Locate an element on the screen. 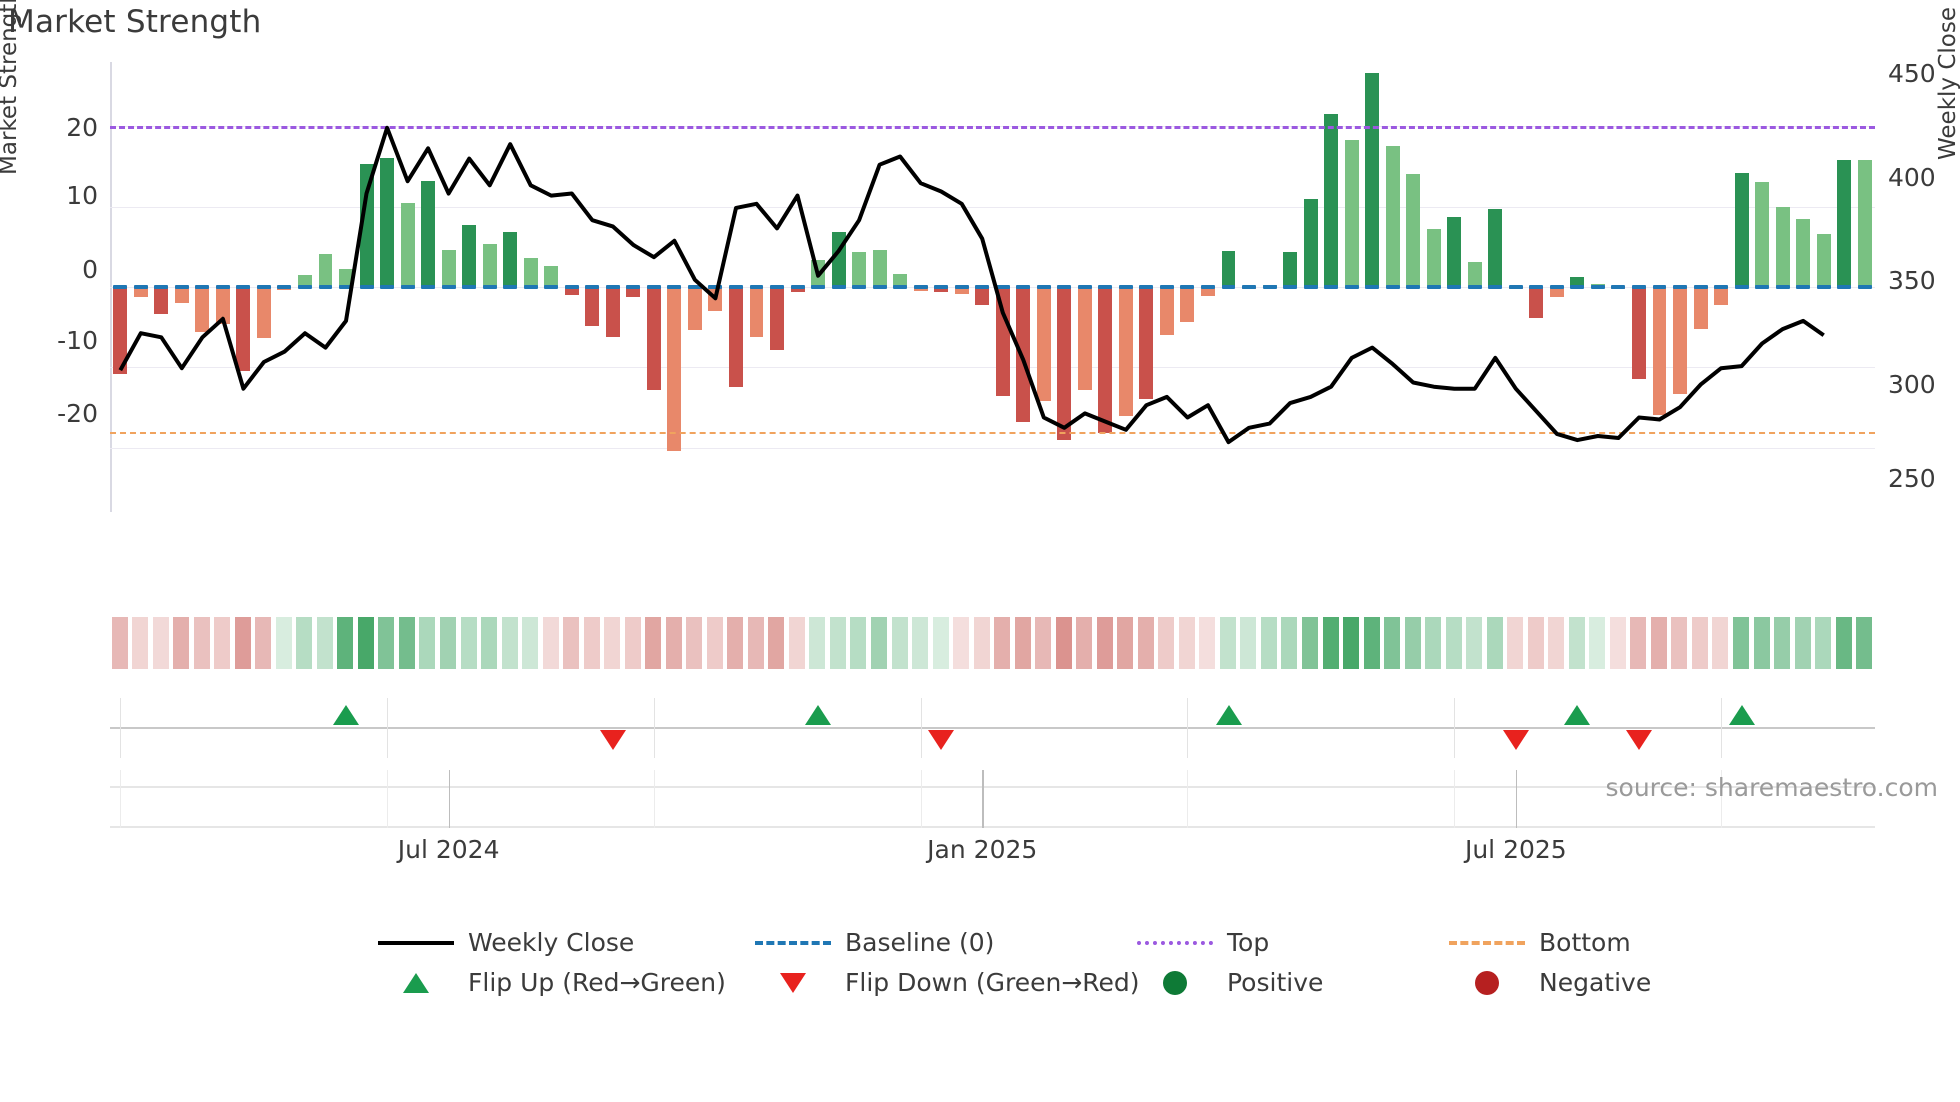 This screenshot has width=1960, height=1102. legend-item-positive: Positive is located at coordinates (1230, 982).